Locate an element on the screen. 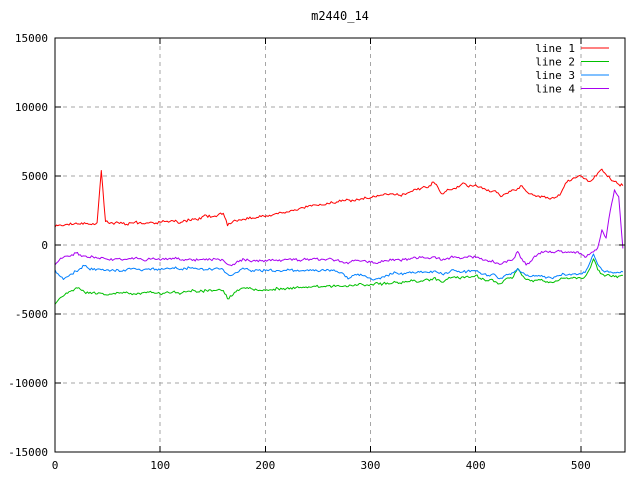 The height and width of the screenshot is (480, 640). y-tick-label: 15000 is located at coordinates (31, 38).